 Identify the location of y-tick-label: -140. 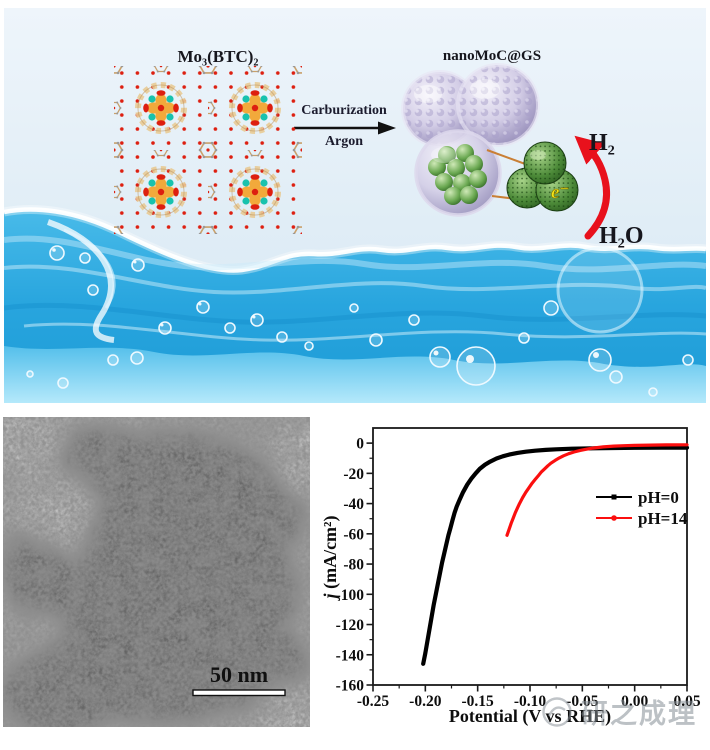
(350, 655).